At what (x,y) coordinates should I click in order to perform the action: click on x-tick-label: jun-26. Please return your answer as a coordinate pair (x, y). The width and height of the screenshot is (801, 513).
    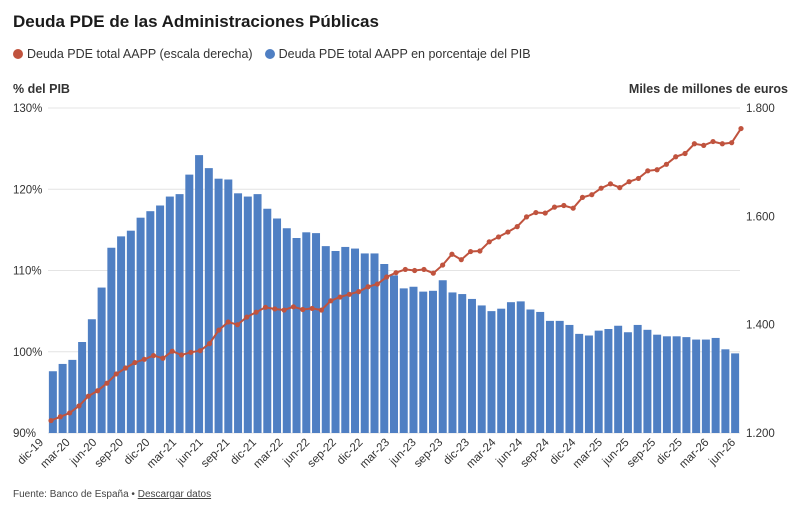
    Looking at the image, I should click on (722, 453).